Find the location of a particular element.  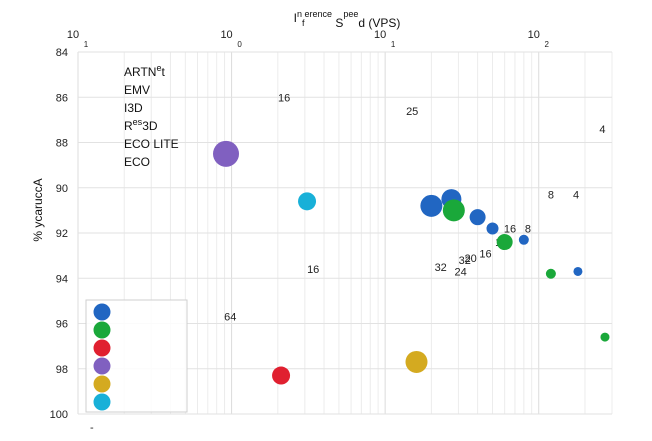

y-tick-label: 92 is located at coordinates (62, 234).